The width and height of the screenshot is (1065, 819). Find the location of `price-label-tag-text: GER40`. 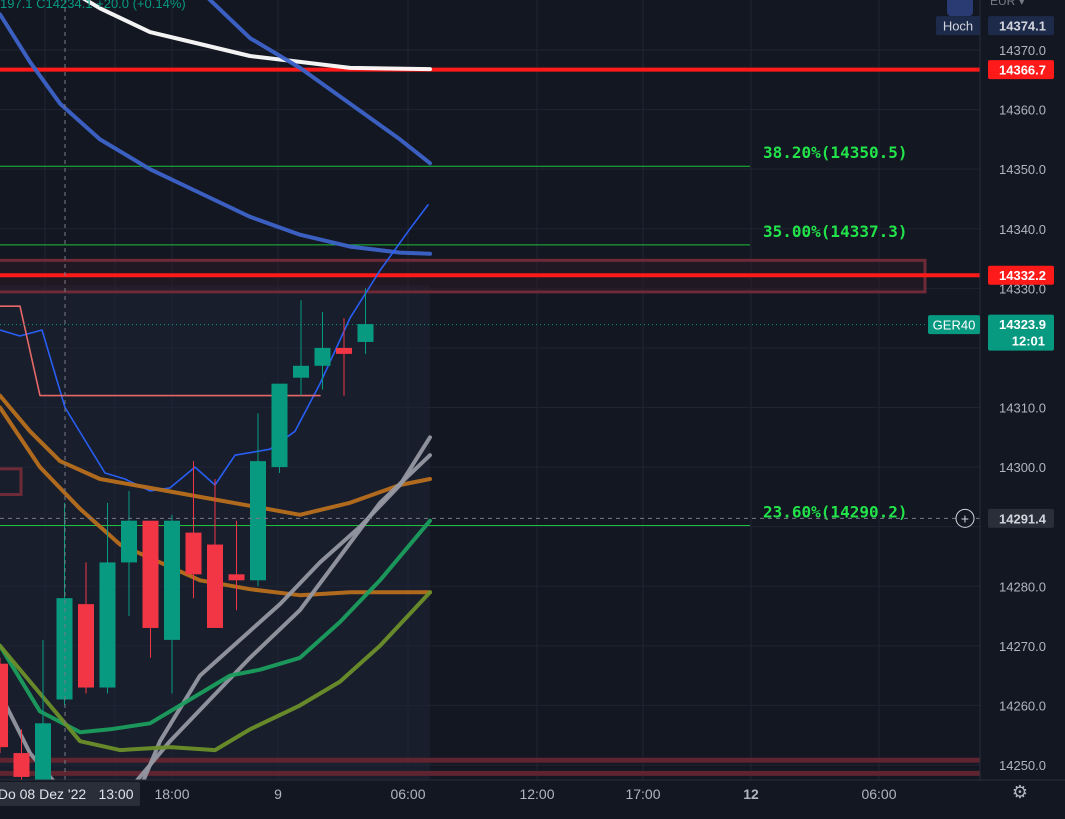

price-label-tag-text: GER40 is located at coordinates (954, 325).